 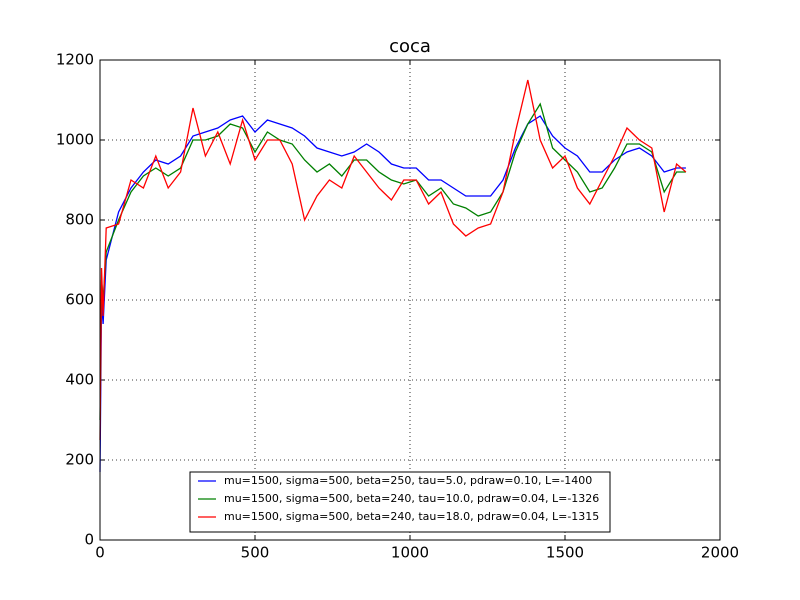 I want to click on legend-box, so click(x=400, y=502).